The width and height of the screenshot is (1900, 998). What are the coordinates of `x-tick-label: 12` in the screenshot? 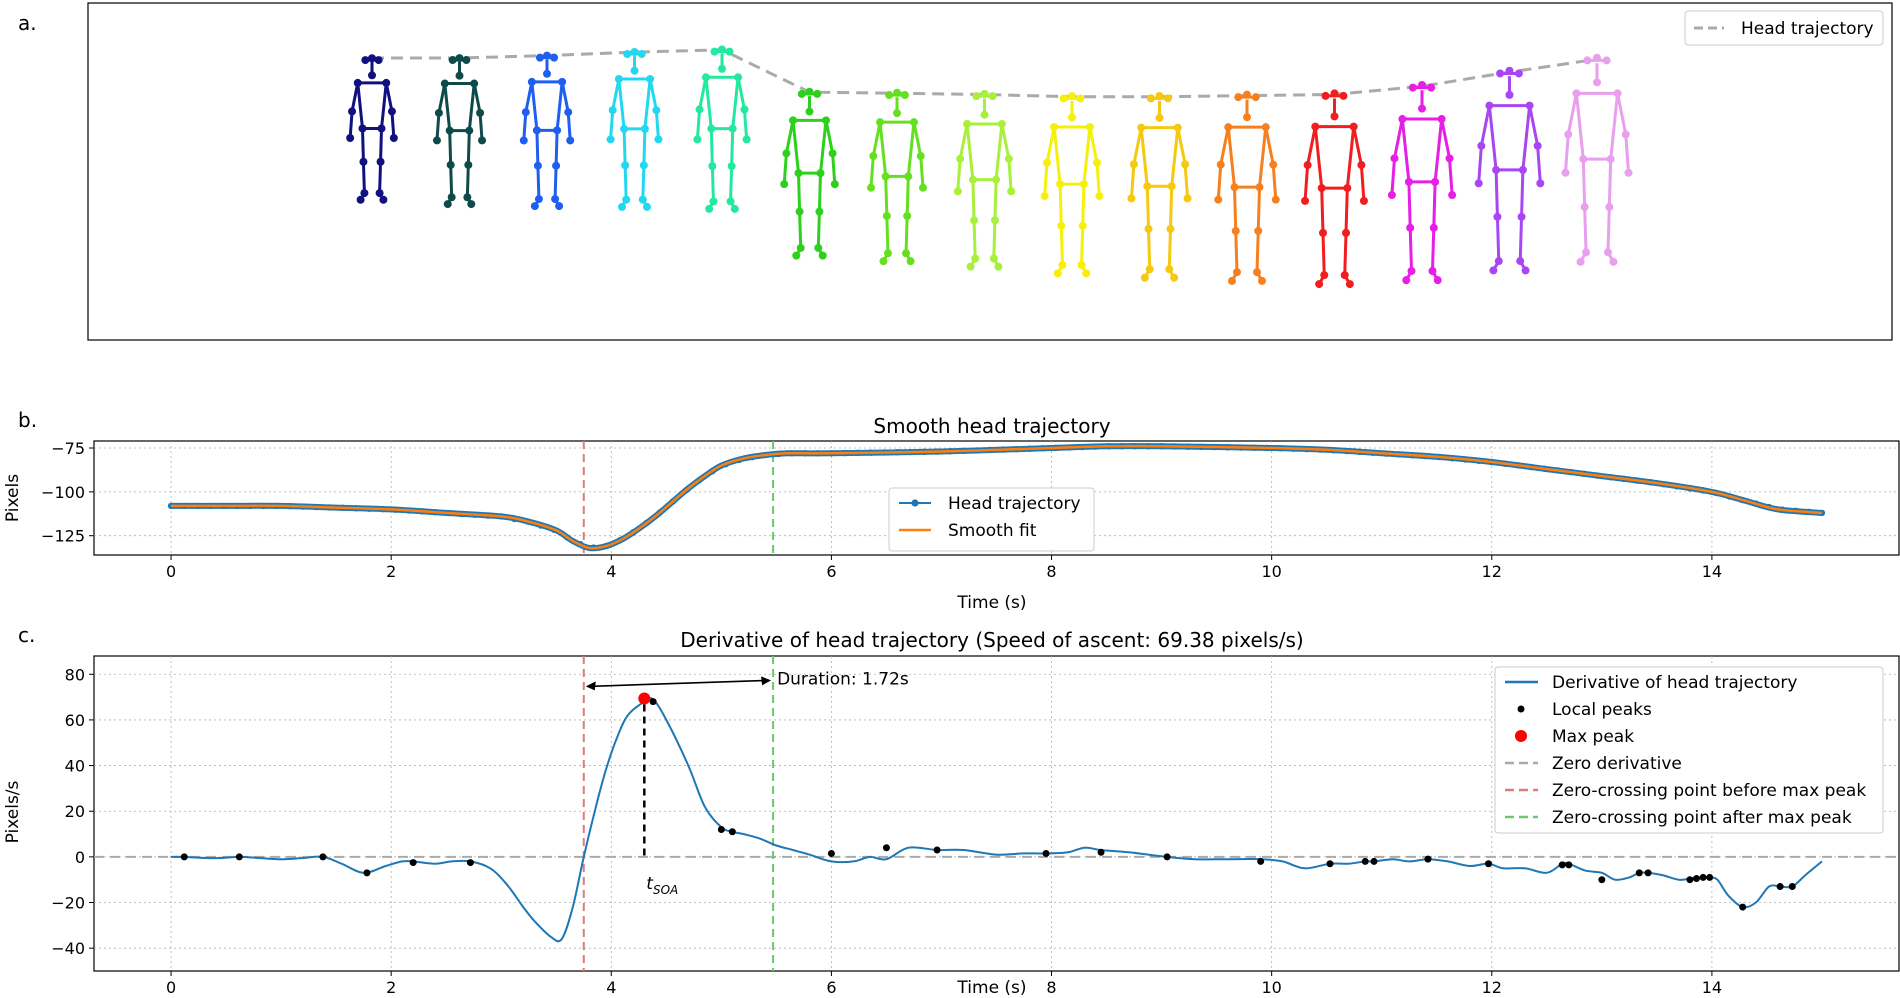 It's located at (1492, 987).